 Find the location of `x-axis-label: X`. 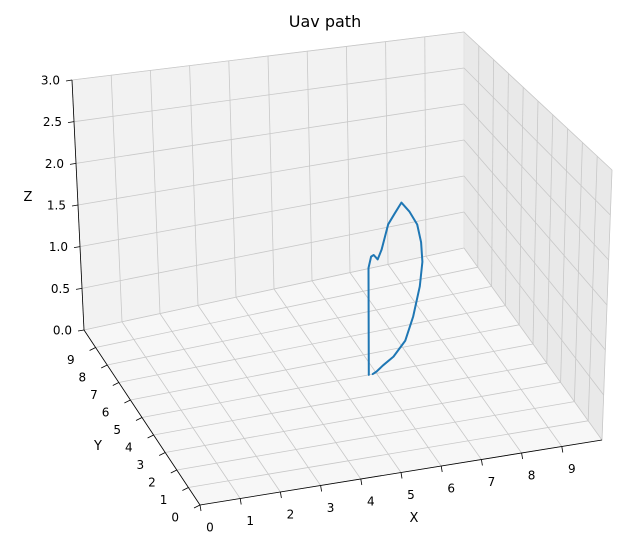

x-axis-label: X is located at coordinates (414, 518).